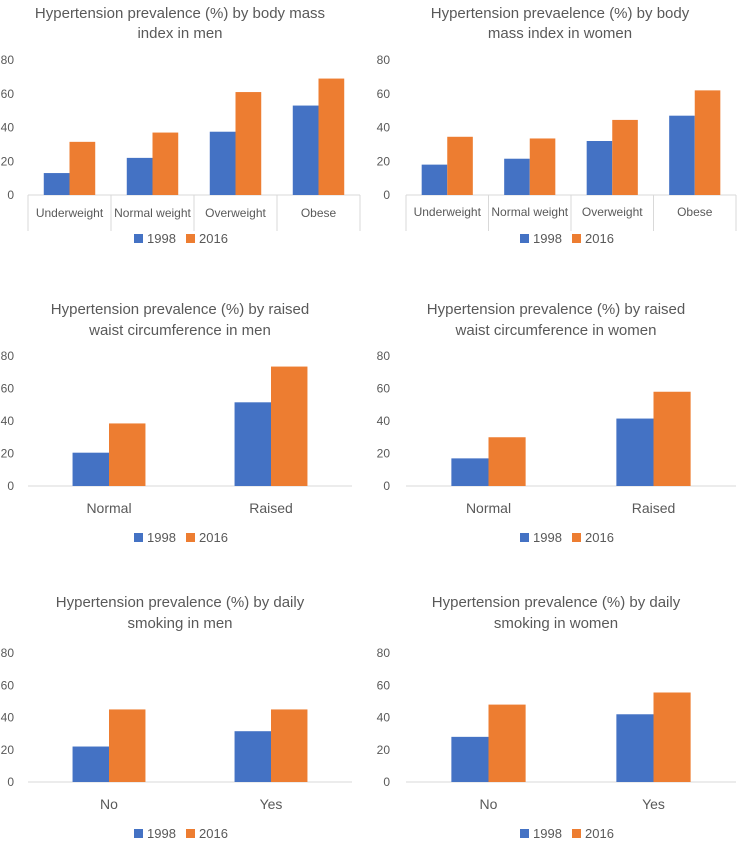 The width and height of the screenshot is (739, 847). Describe the element at coordinates (625, 157) in the screenshot. I see `bar-2016-overweight` at that location.